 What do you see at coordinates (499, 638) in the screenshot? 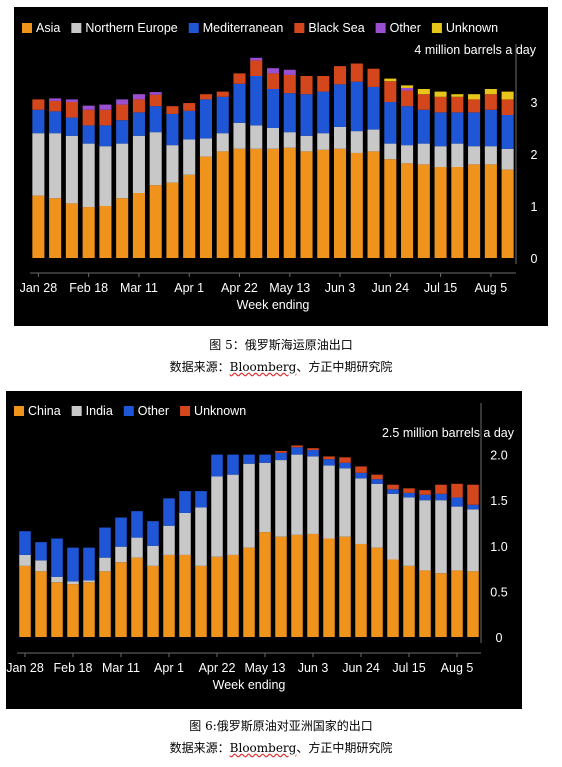
I see `y-tick-label: 0` at bounding box center [499, 638].